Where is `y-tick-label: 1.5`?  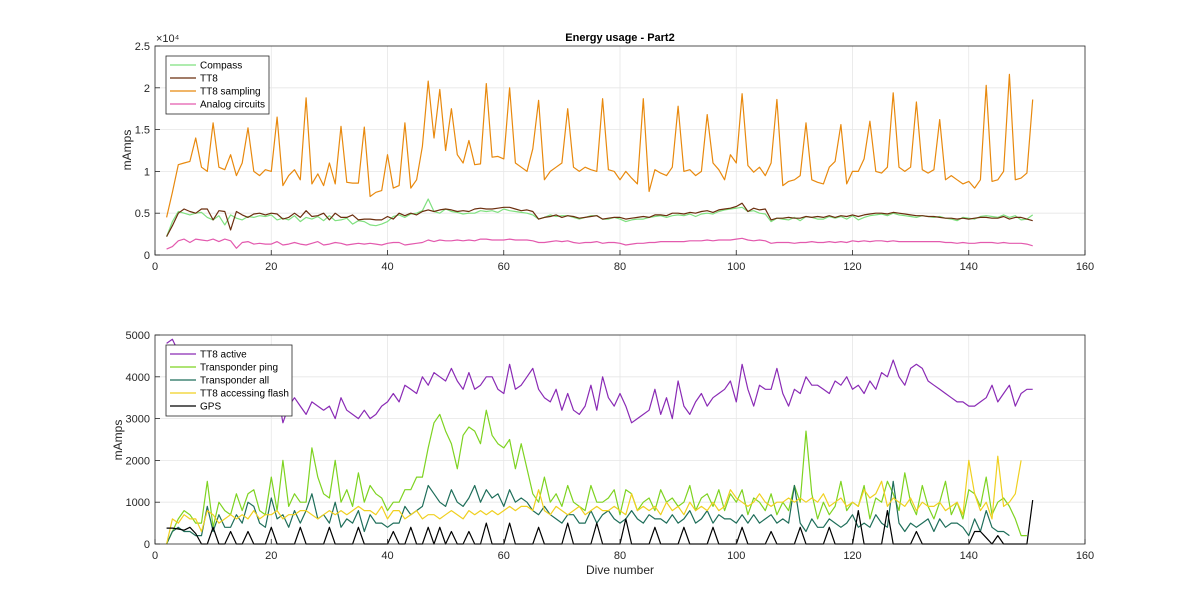 y-tick-label: 1.5 is located at coordinates (142, 131).